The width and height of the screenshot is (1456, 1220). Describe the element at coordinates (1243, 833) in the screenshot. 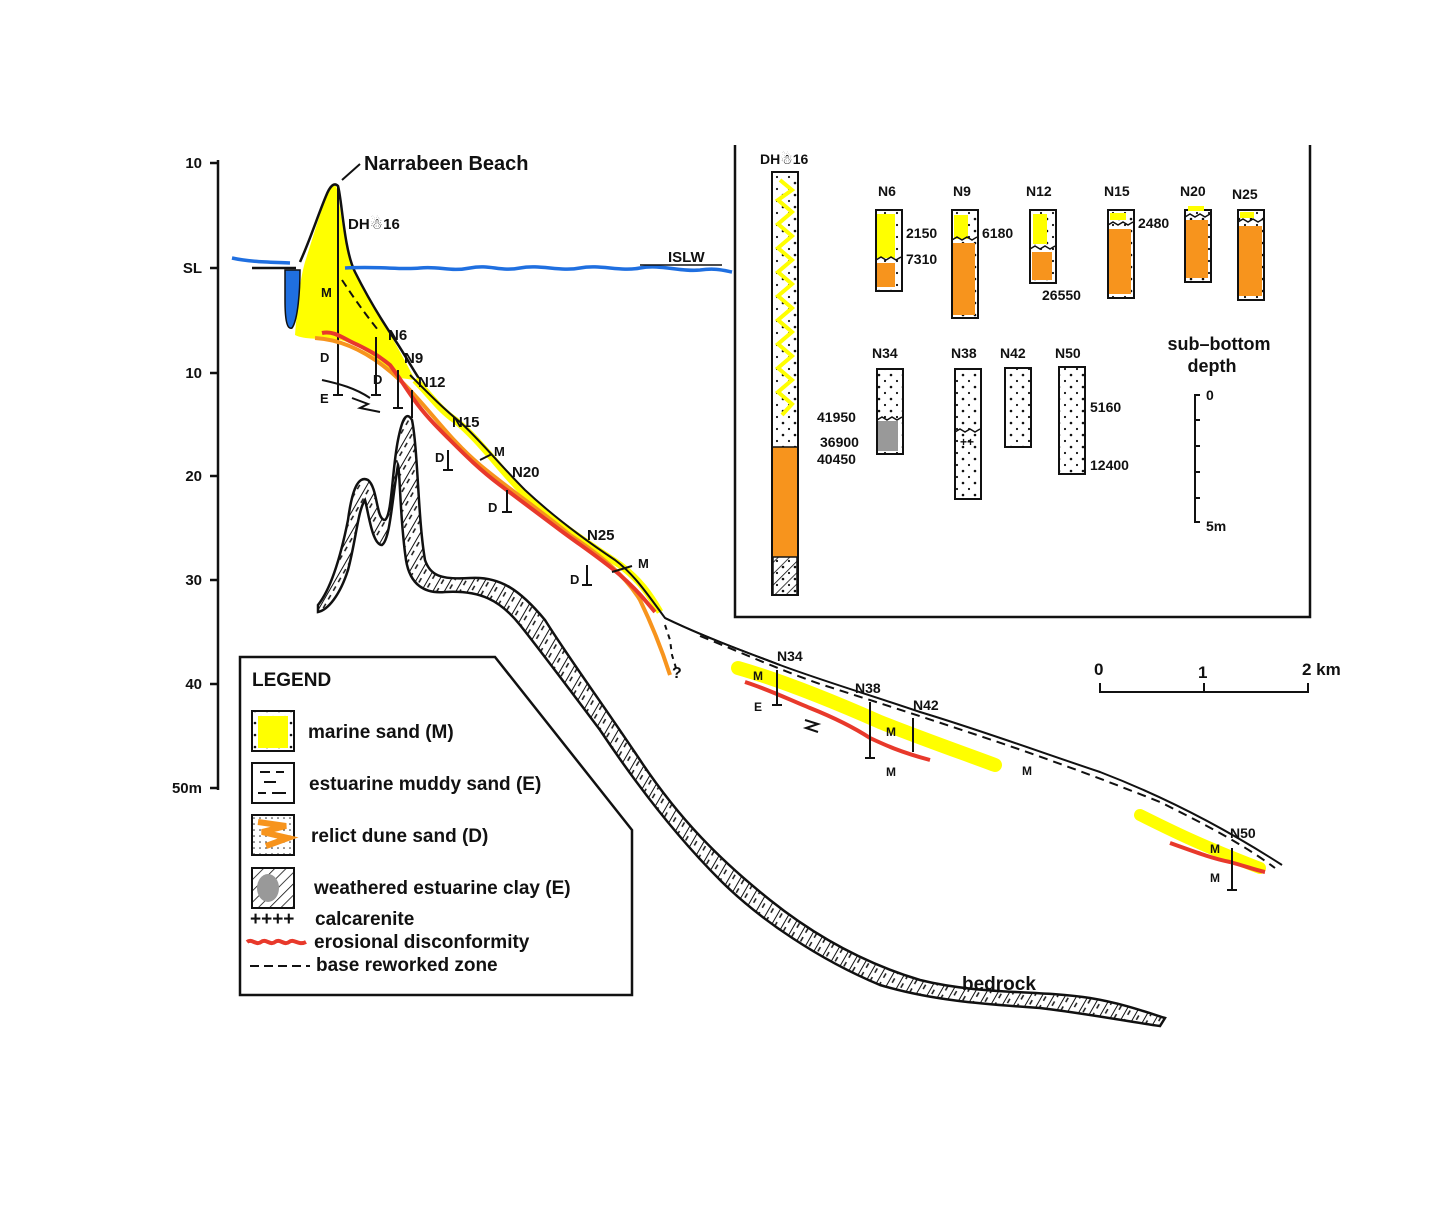

I see `core-label-n50: N50` at that location.